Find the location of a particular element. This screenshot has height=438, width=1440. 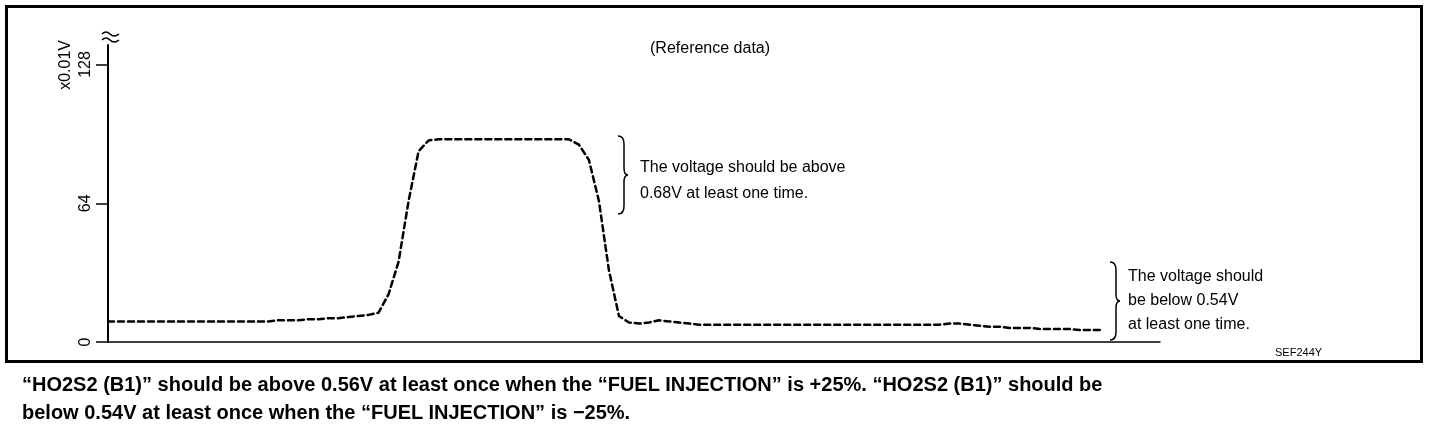

chart-title: (Reference data) is located at coordinates (710, 47).